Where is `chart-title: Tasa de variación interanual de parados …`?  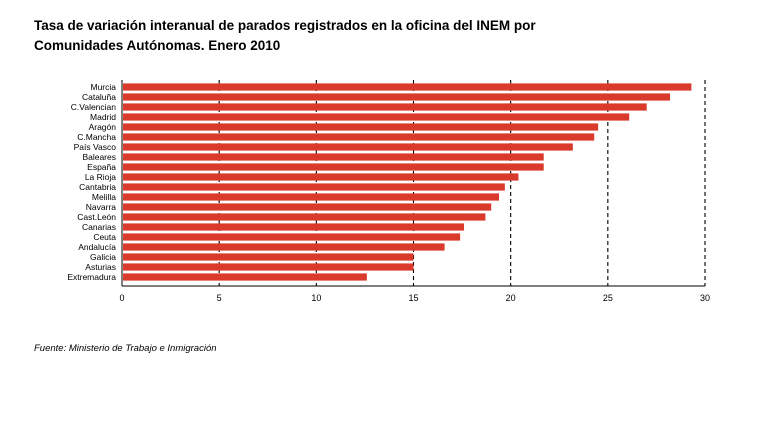 chart-title: Tasa de variación interanual de parados … is located at coordinates (334, 36).